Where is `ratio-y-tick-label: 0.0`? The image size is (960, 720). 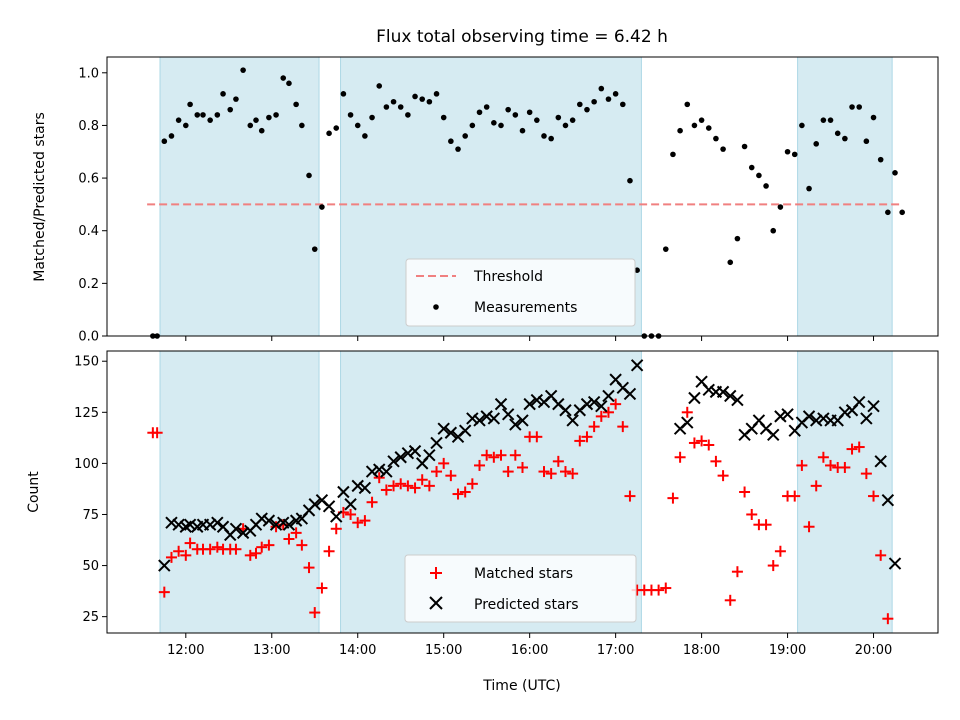 ratio-y-tick-label: 0.0 is located at coordinates (88, 337).